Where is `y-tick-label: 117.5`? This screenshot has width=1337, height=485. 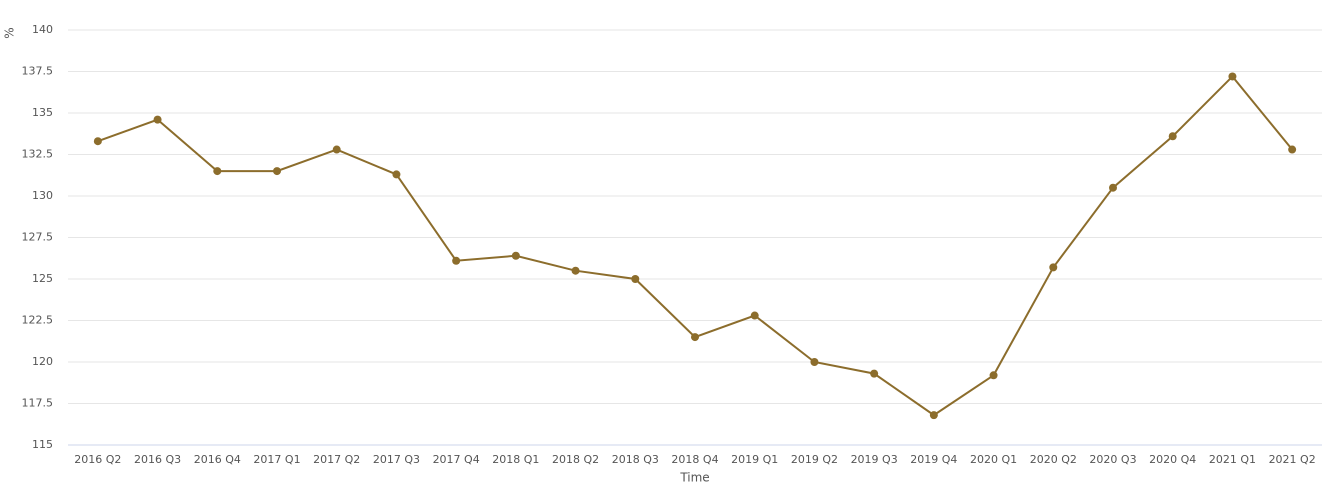 y-tick-label: 117.5 is located at coordinates (38, 403).